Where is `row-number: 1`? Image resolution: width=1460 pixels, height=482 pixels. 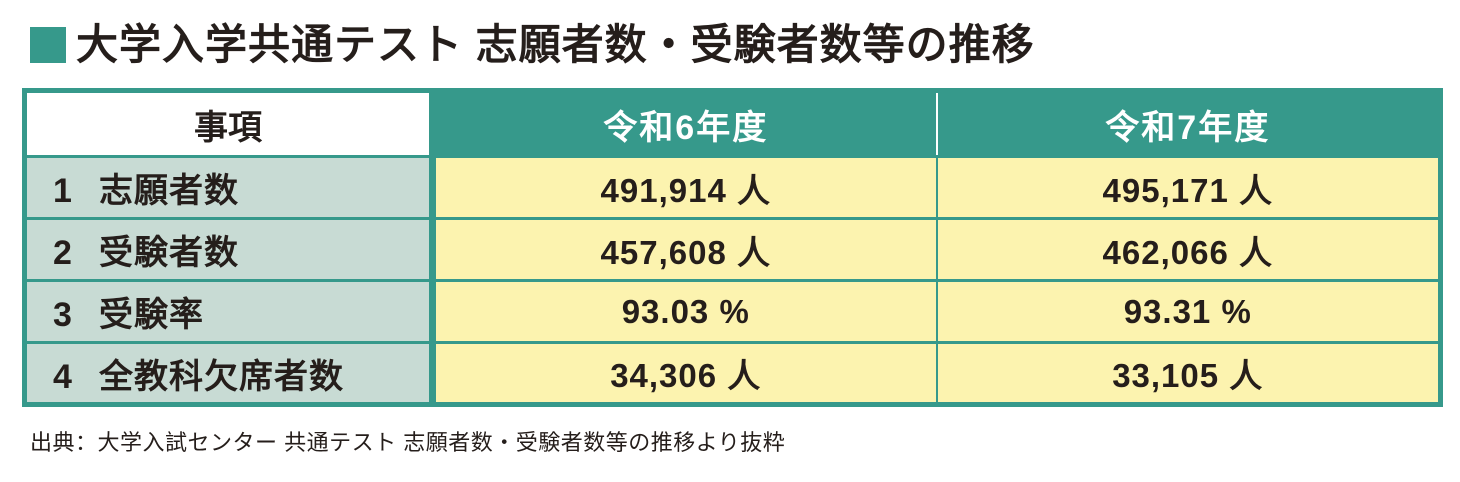
row-number: 1 is located at coordinates (63, 191).